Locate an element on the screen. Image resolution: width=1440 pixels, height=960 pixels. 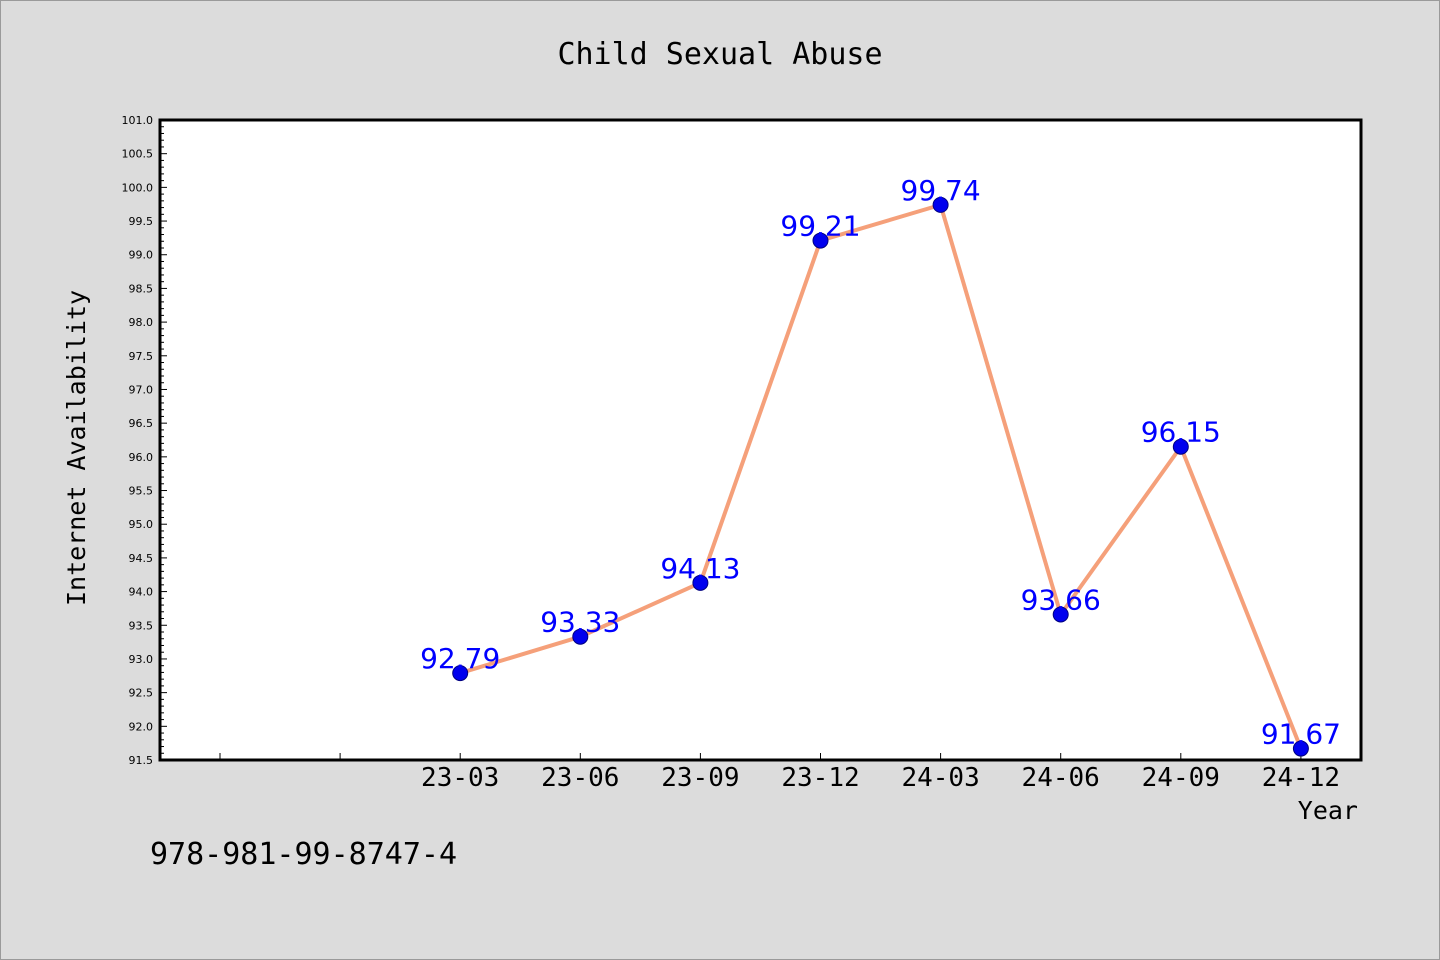
x-tick-label: 24-06 is located at coordinates (1061, 778).